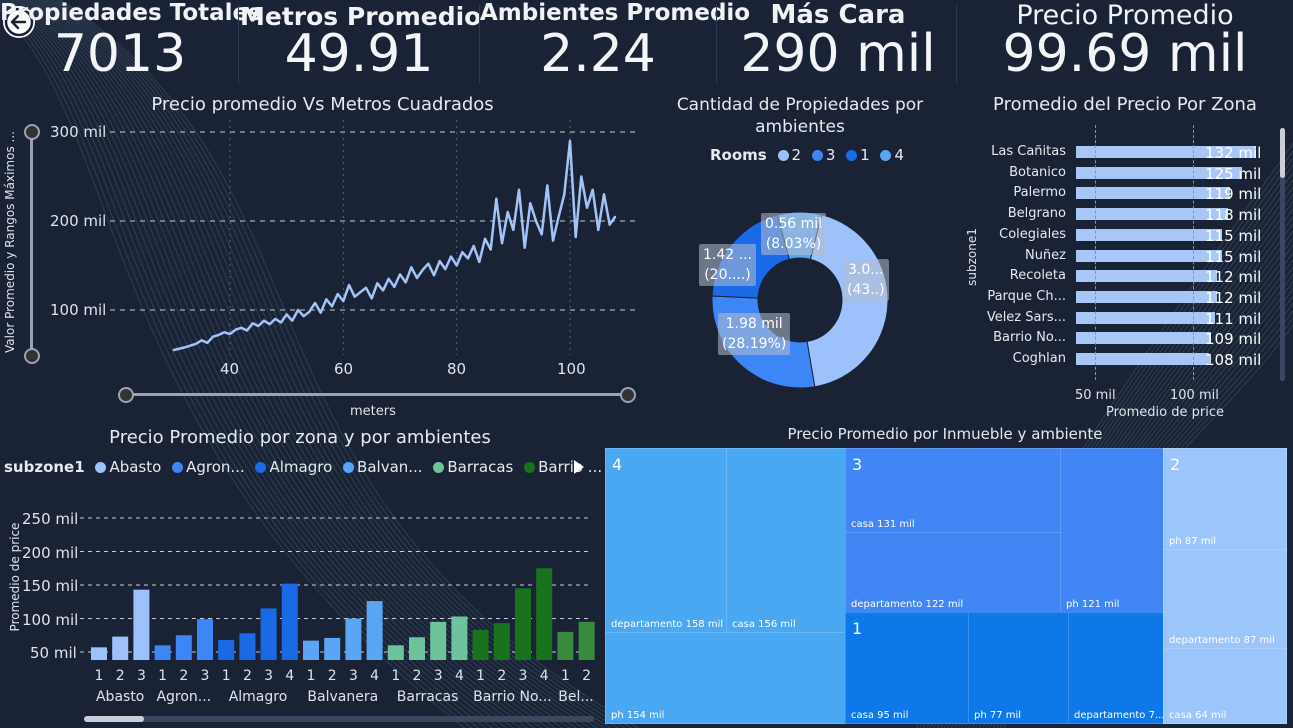  I want to click on y-slider-handle-bottom, so click(32, 356).